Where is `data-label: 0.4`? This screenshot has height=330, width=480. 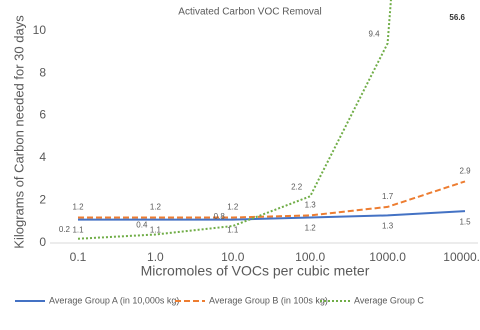
data-label: 0.4 is located at coordinates (142, 225).